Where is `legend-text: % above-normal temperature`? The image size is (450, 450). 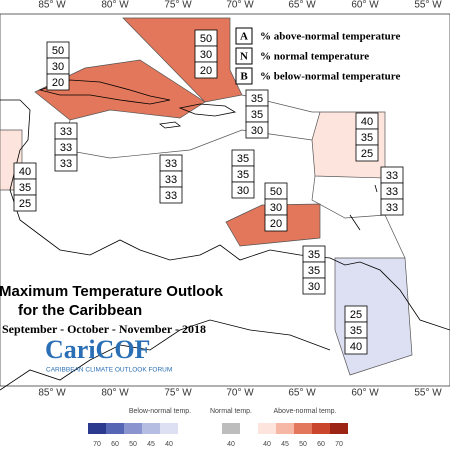
legend-text: % above-normal temperature is located at coordinates (330, 37).